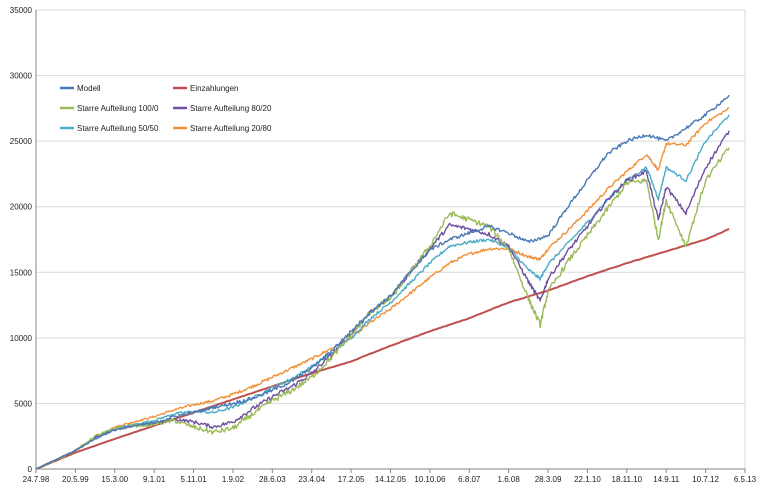 Image resolution: width=770 pixels, height=489 pixels. Describe the element at coordinates (311, 479) in the screenshot. I see `x-tick-label: 23.4.04` at that location.